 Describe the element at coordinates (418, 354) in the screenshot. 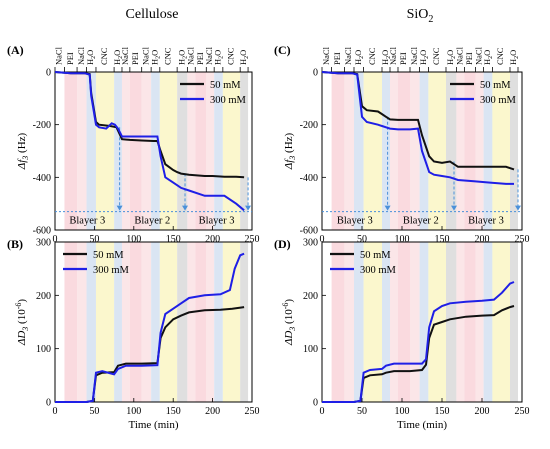

I see `series-line-50mm` at that location.